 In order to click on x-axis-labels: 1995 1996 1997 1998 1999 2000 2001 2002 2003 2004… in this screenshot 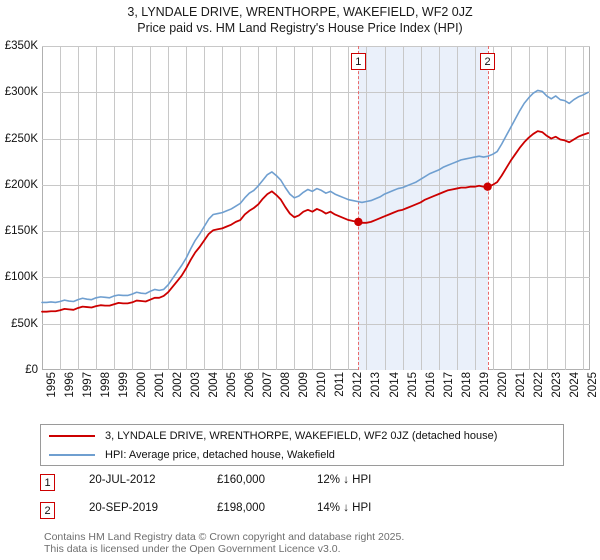, I will do `click(300, 396)`.